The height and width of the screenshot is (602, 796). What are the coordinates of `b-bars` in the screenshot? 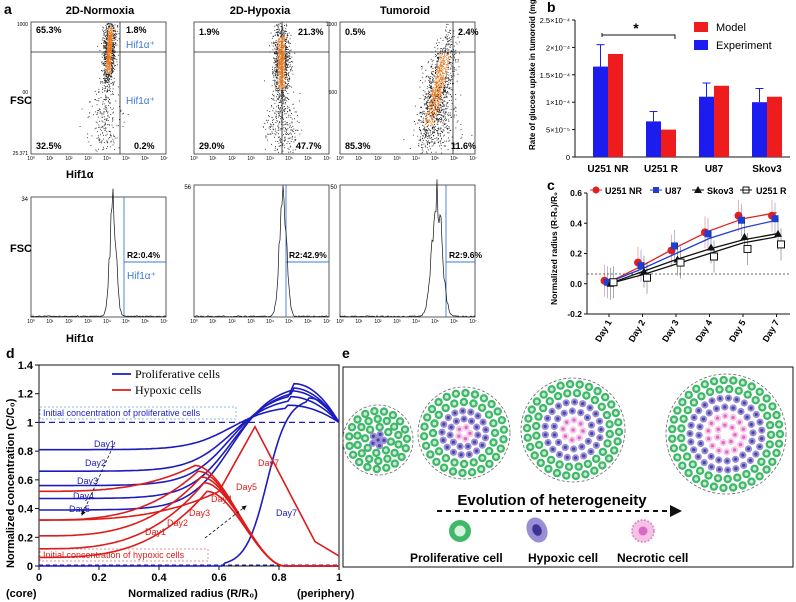 It's located at (687, 101).